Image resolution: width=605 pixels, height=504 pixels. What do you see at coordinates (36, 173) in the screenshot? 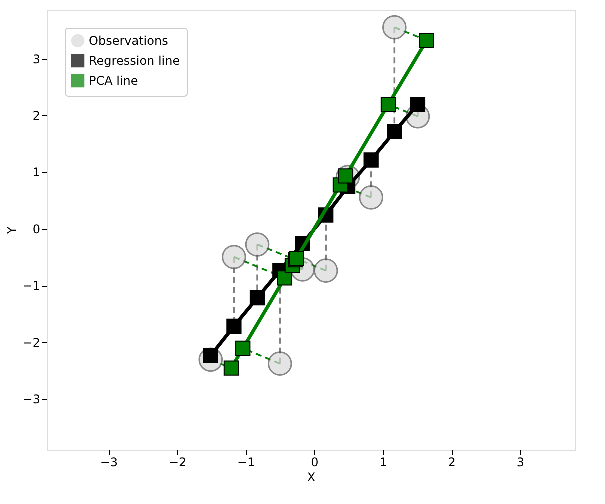
I see `y-tick-label: 1` at bounding box center [36, 173].